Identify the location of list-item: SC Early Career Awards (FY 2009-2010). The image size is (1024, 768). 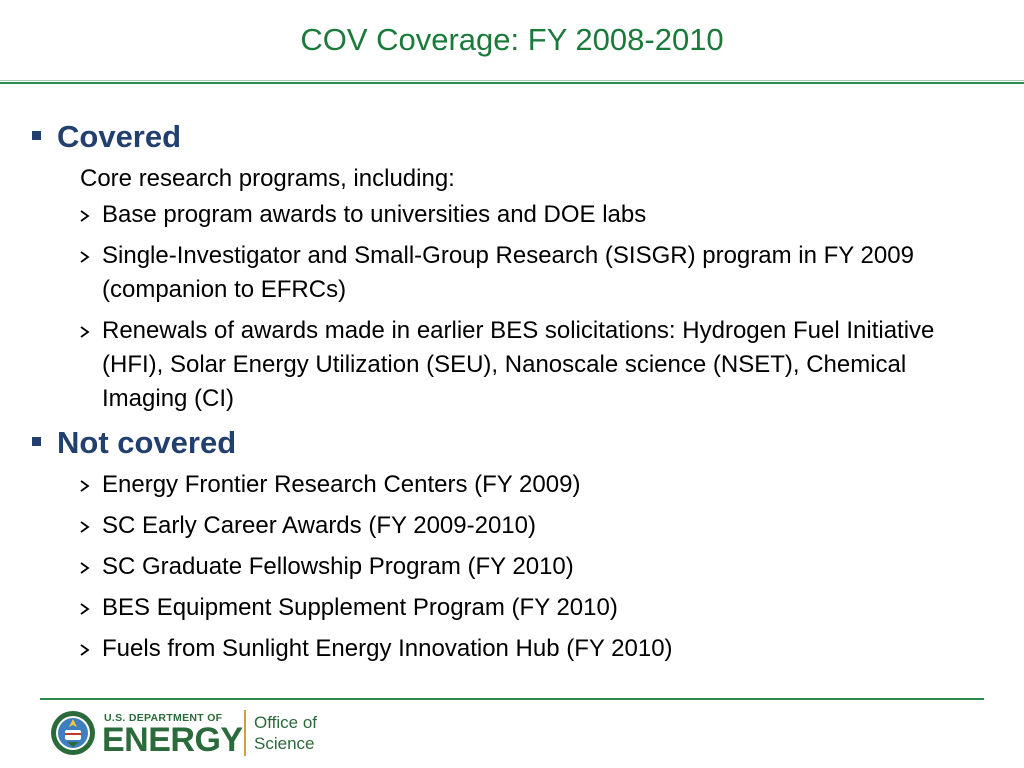
(534, 526).